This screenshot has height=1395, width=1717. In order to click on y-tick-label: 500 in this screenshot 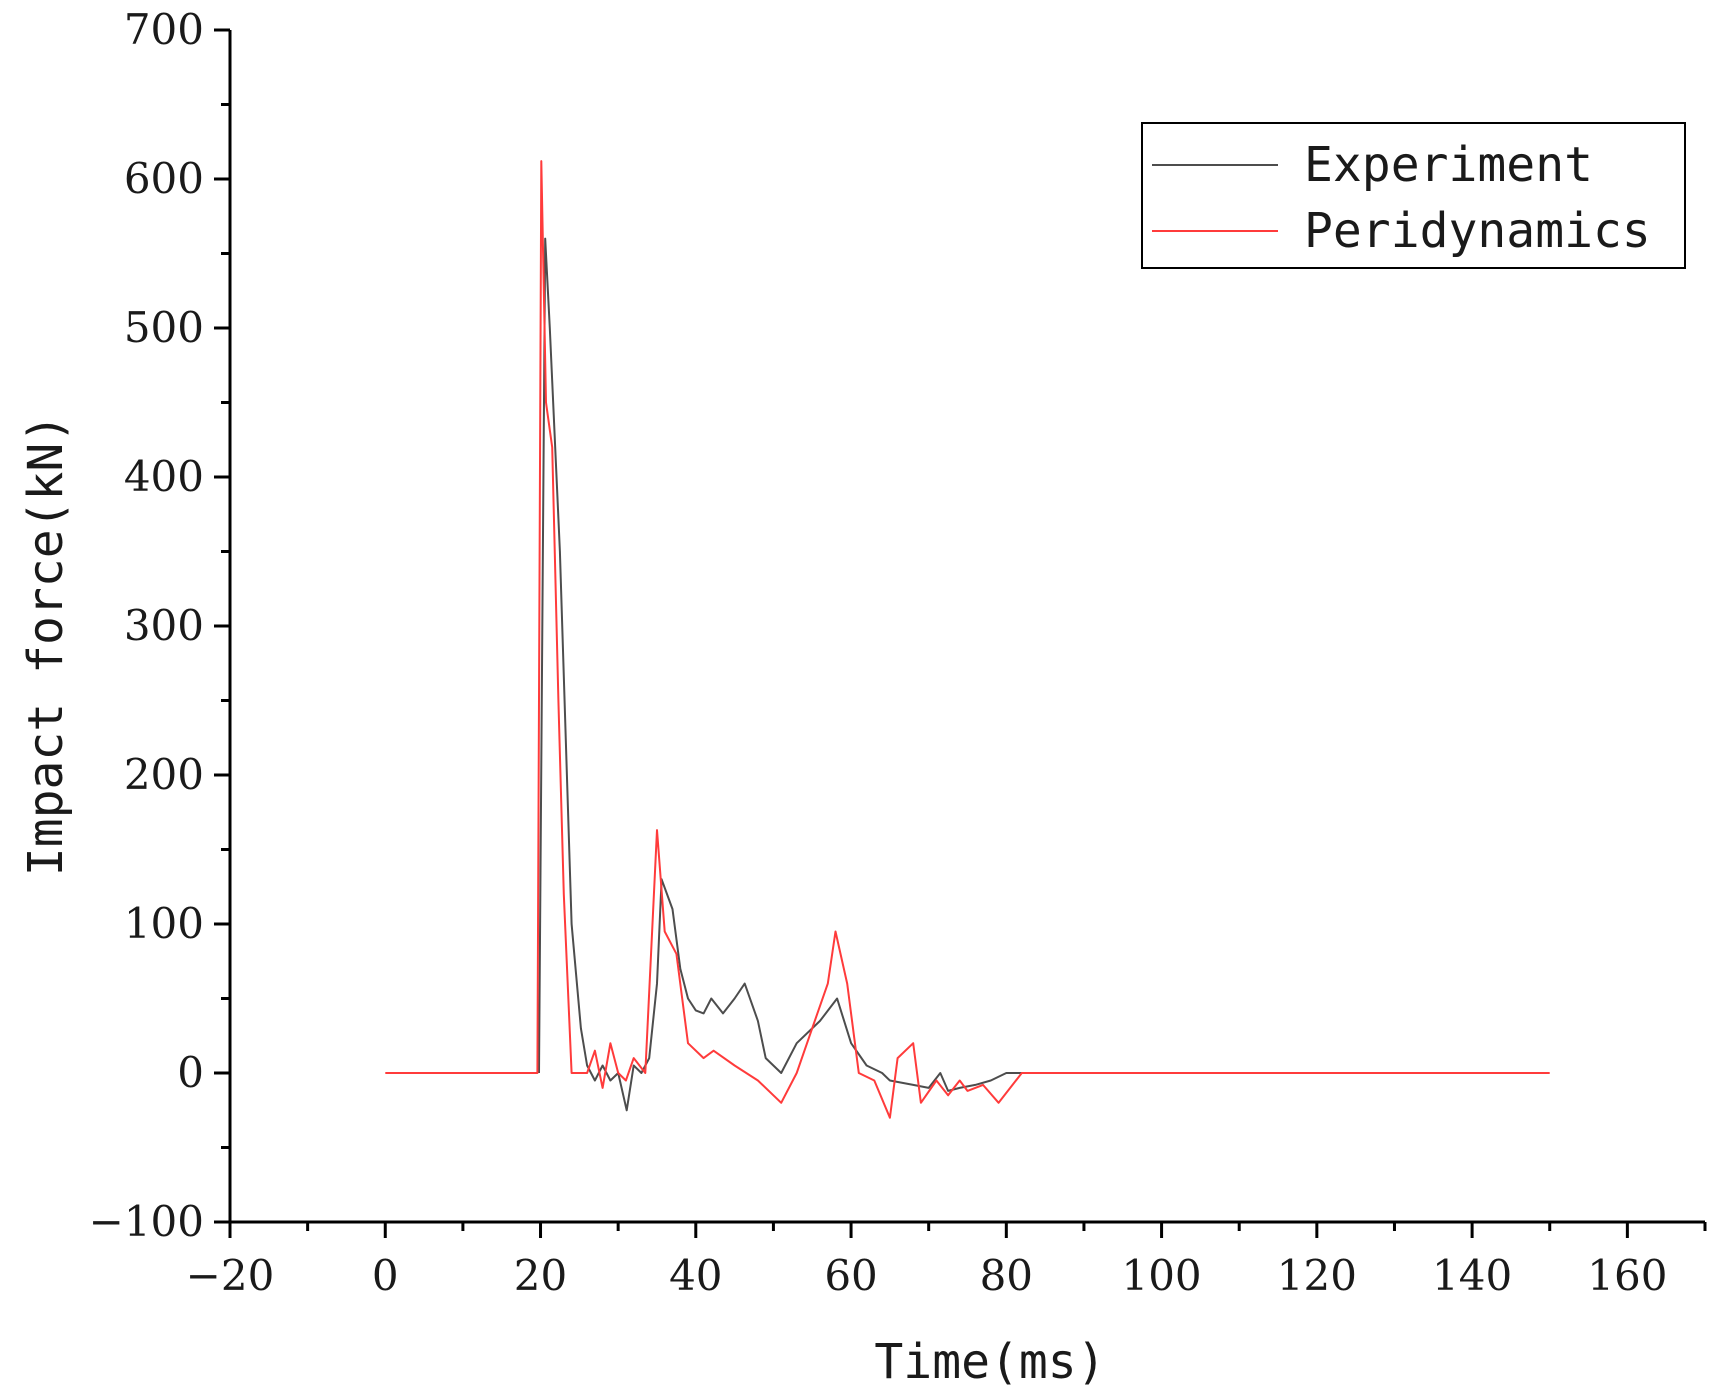, I will do `click(164, 327)`.